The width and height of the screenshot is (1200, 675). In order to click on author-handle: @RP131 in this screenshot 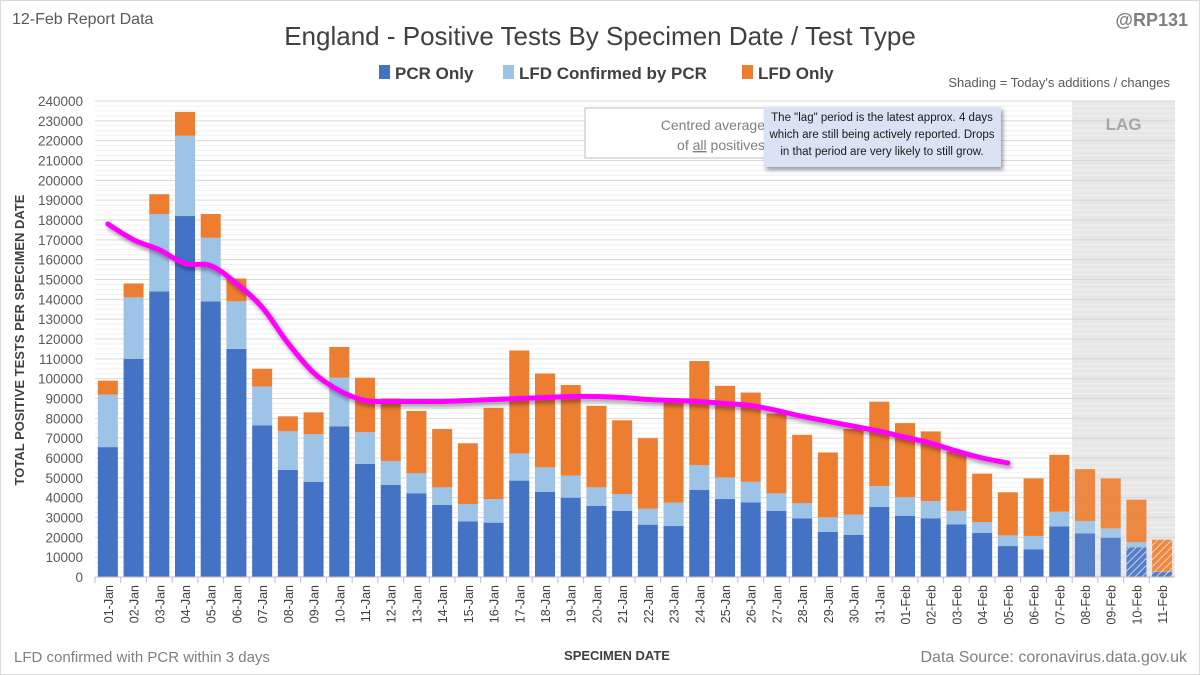, I will do `click(1151, 20)`.